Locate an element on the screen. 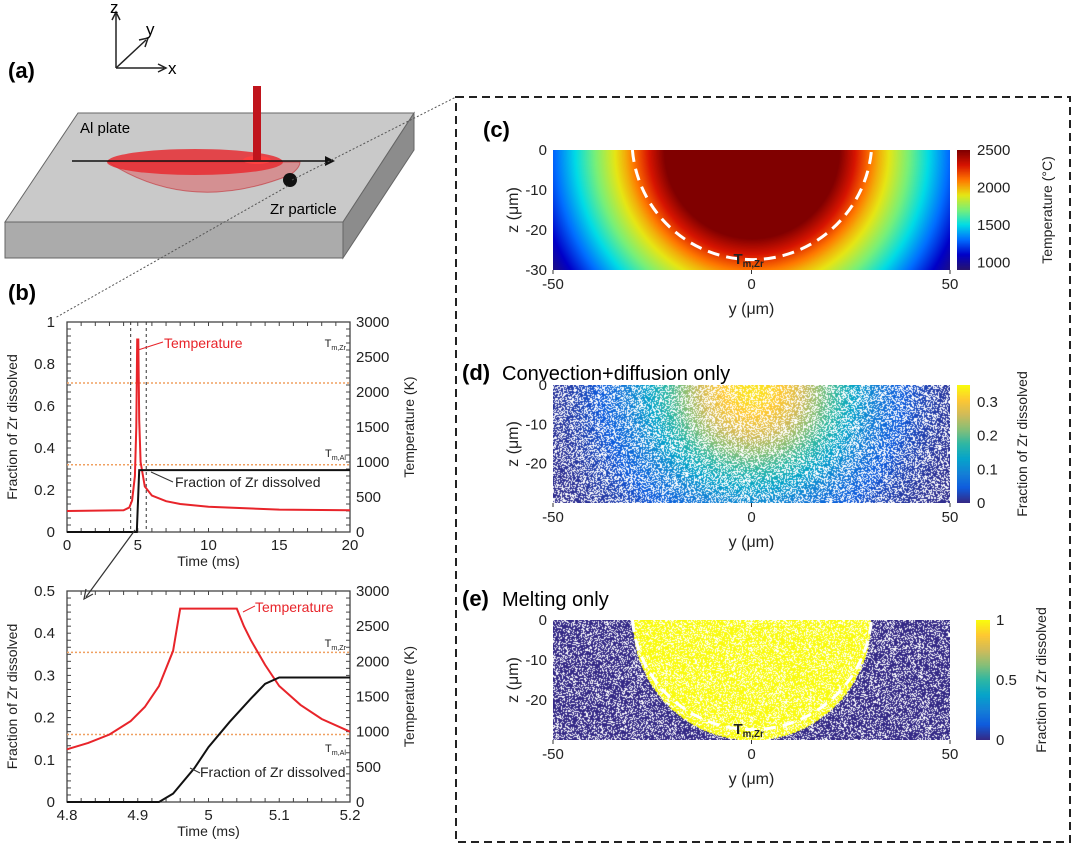 The height and width of the screenshot is (850, 1080). x-axis-label: Time (ms) is located at coordinates (208, 561).